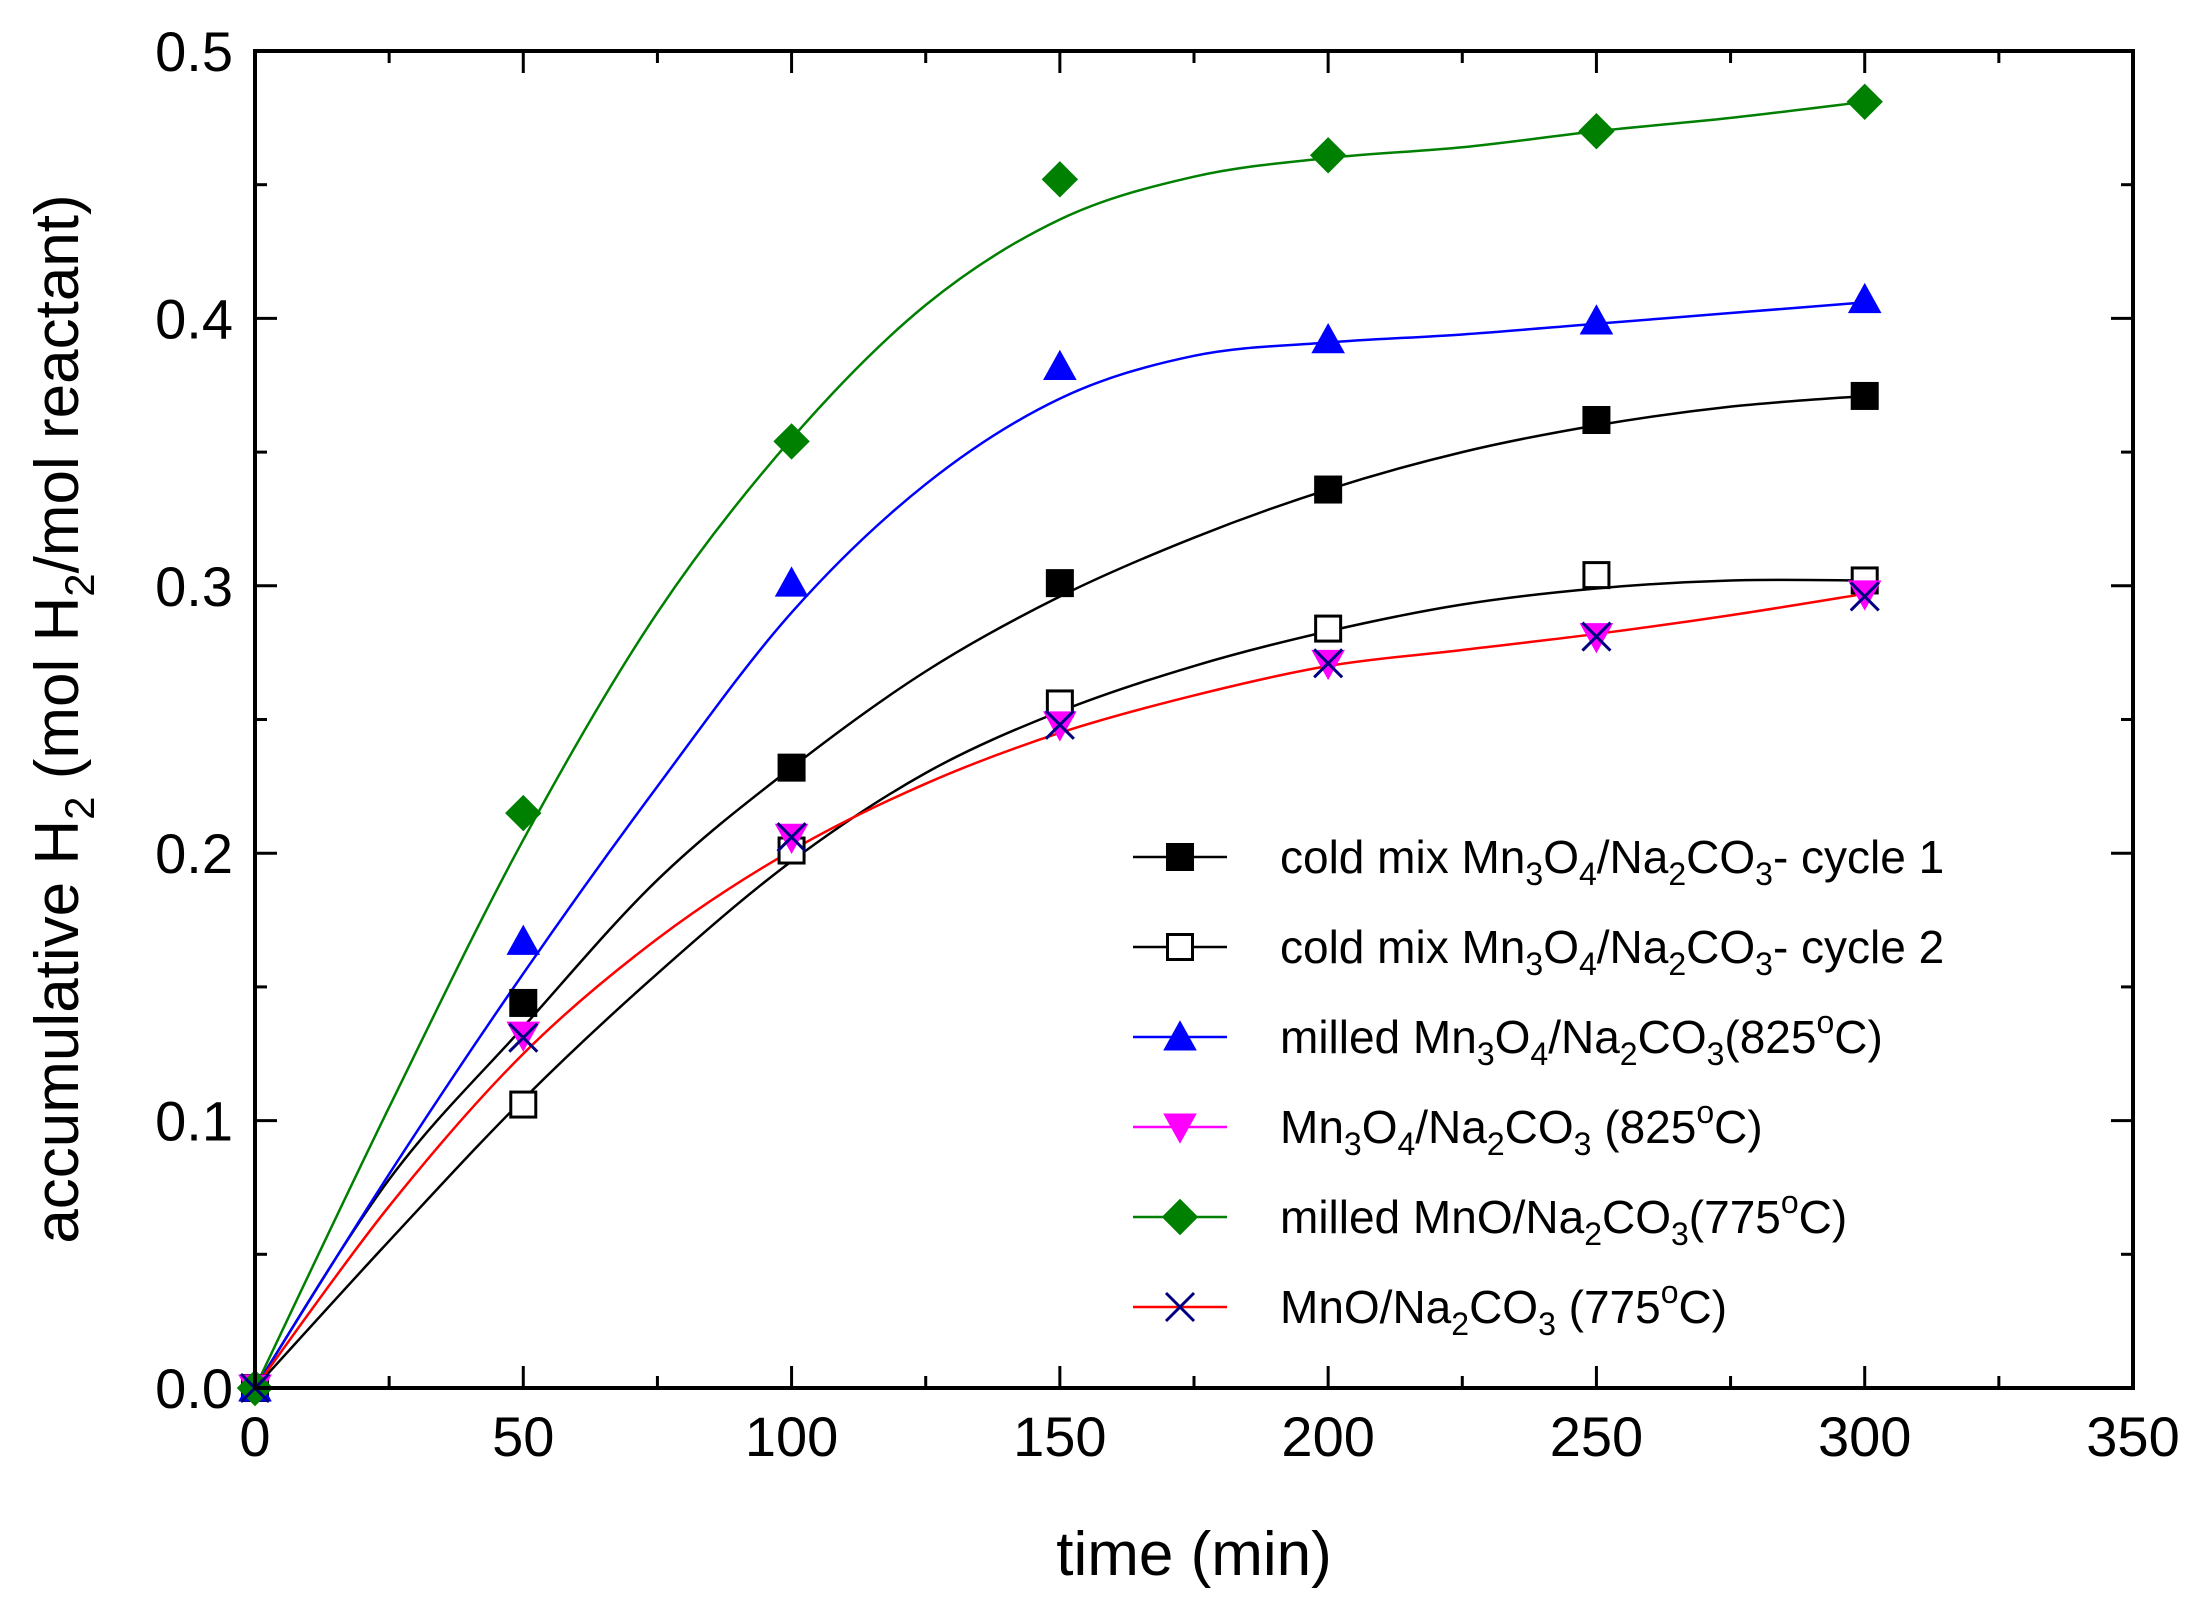 The height and width of the screenshot is (1612, 2205). I want to click on legend-item-4: Mn3O4/Na2CO3 (825oC), so click(1448, 1128).